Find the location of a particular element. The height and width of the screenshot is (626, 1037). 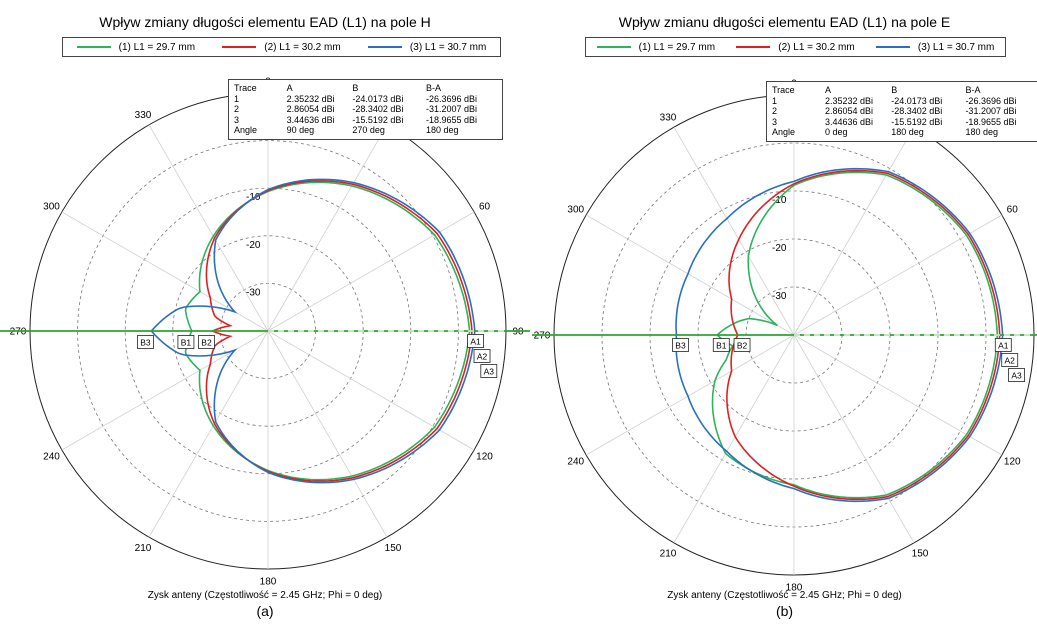

table-cell: -31.2007 dBi is located at coordinates (451, 109).